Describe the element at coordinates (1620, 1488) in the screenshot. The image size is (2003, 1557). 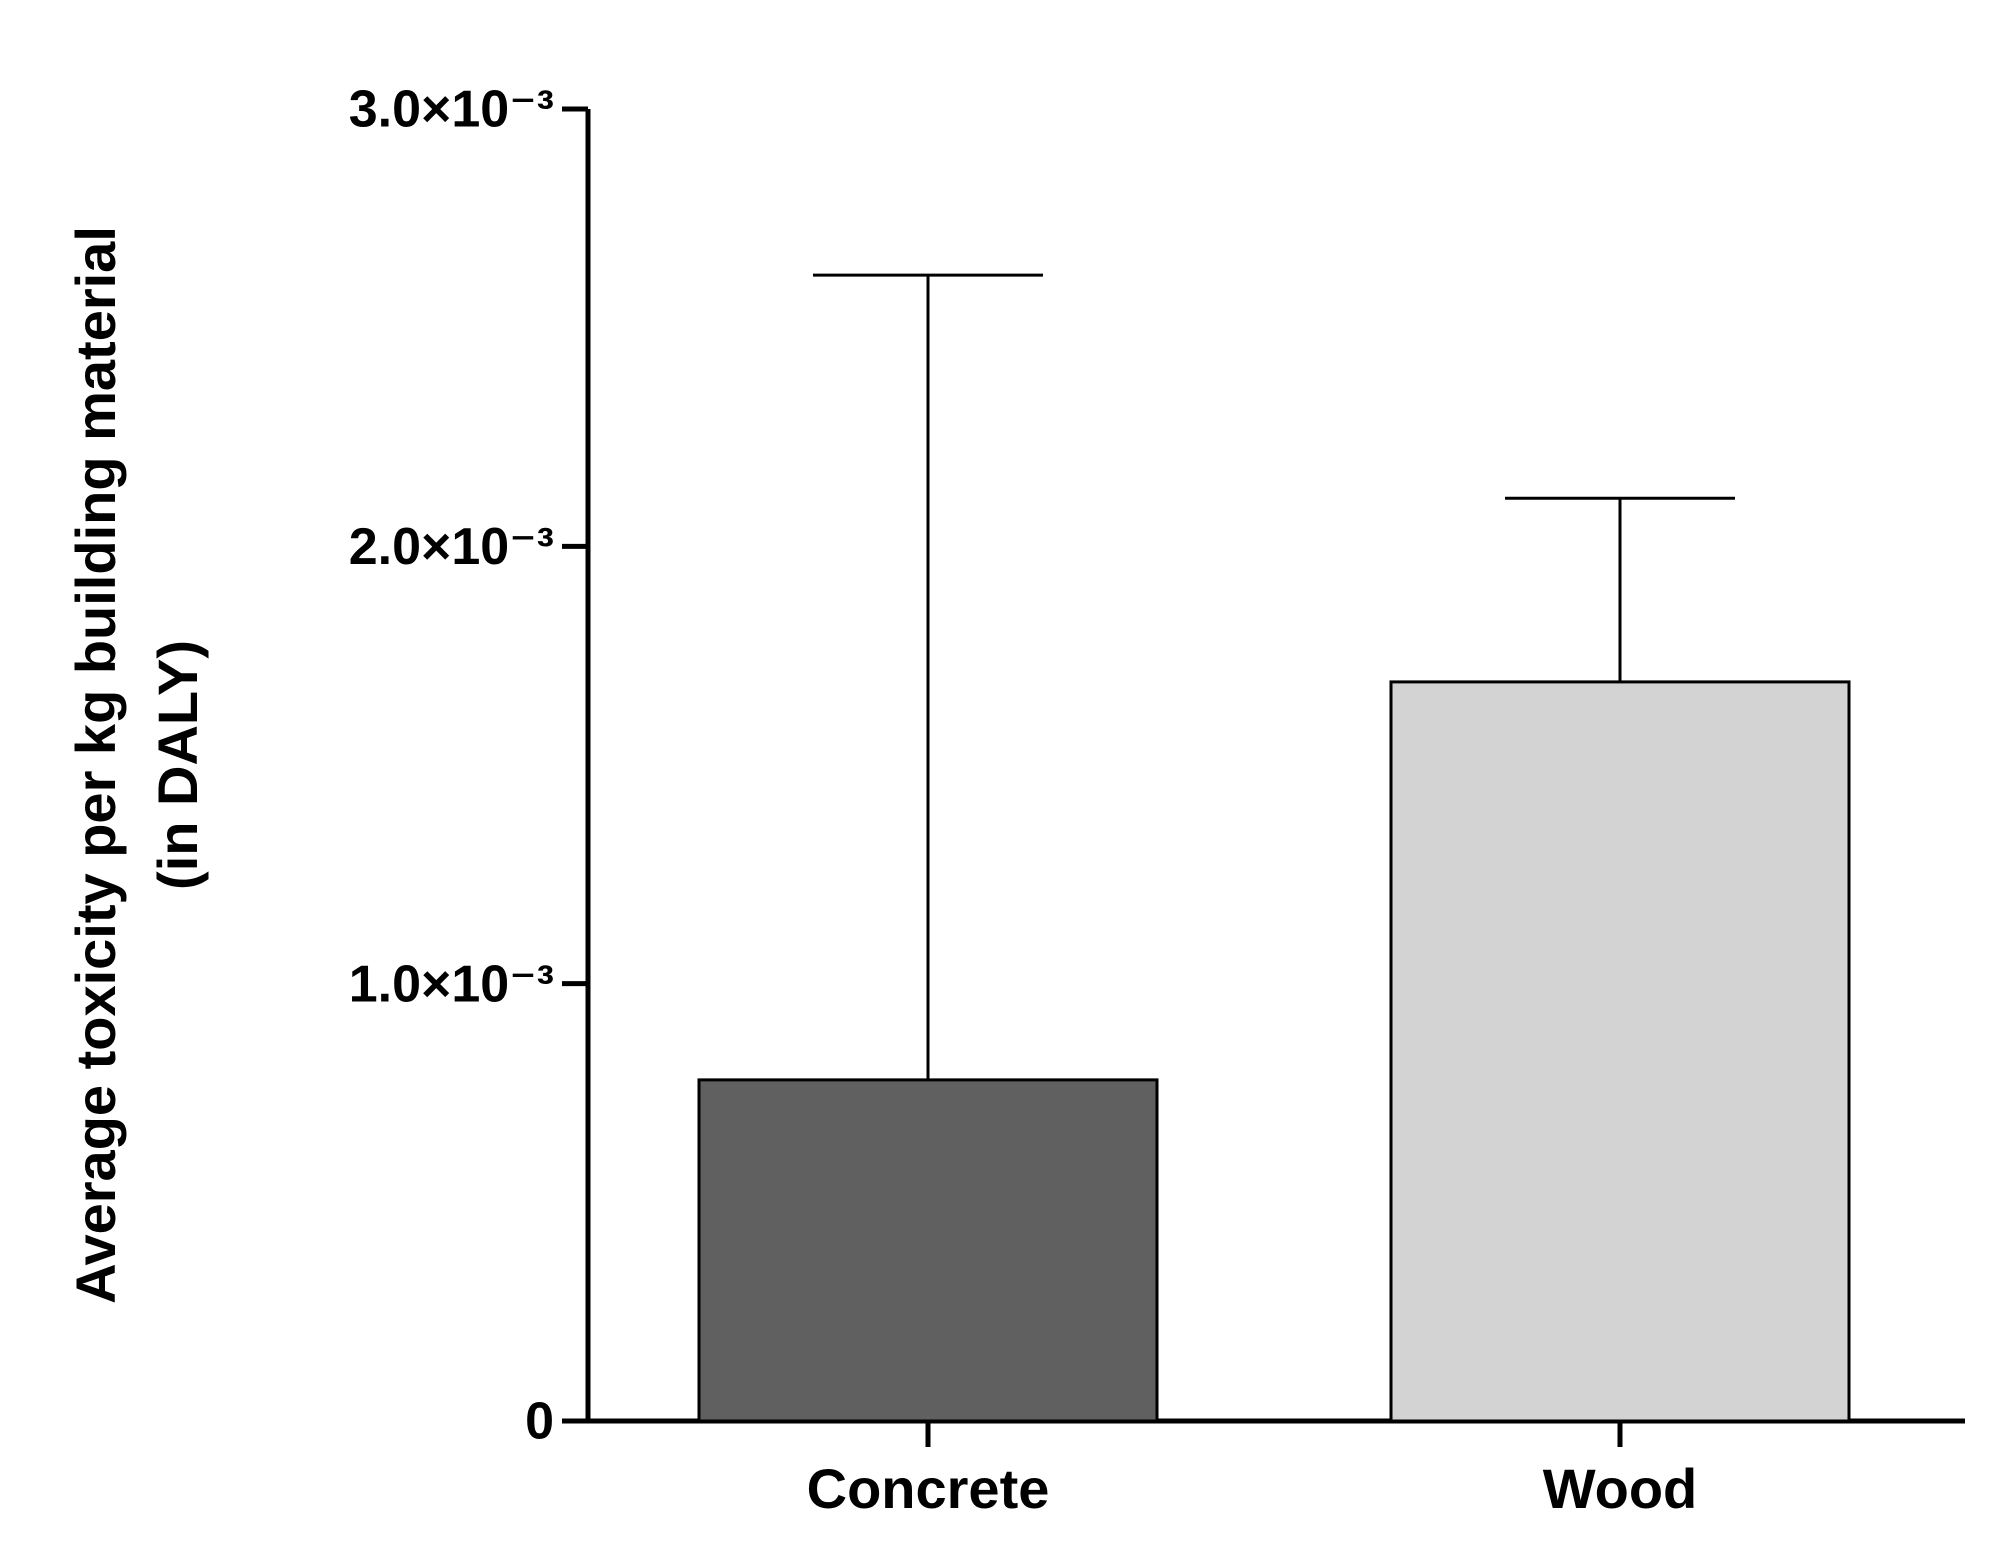
I see `x-tick-label: Wood` at that location.